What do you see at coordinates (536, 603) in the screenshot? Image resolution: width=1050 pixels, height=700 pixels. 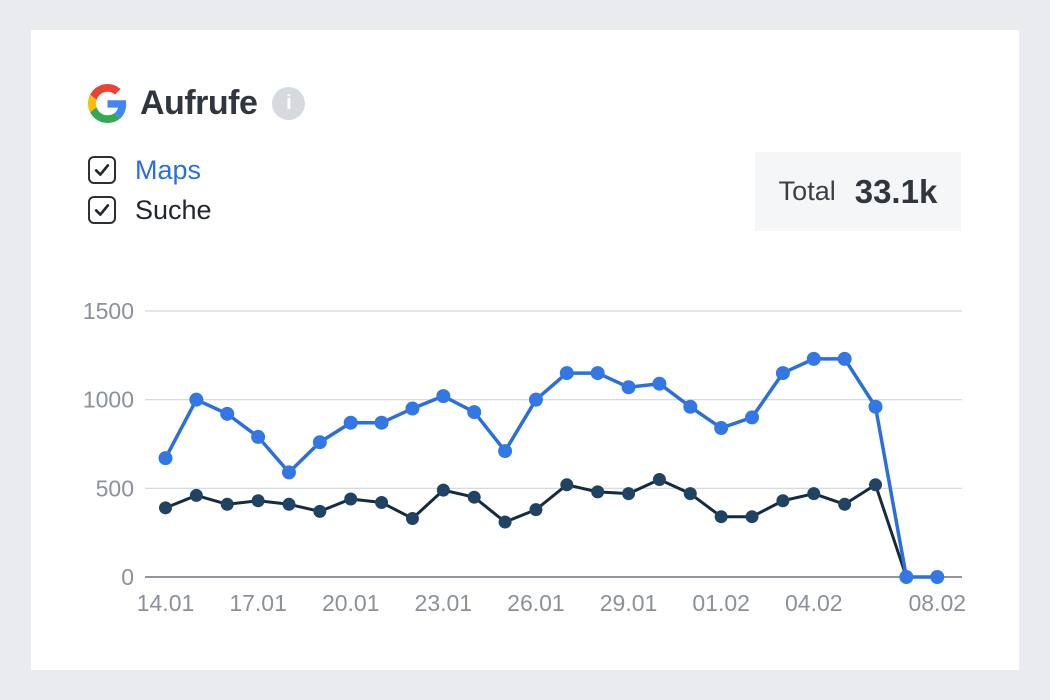 I see `x-tick-label: 26.01` at bounding box center [536, 603].